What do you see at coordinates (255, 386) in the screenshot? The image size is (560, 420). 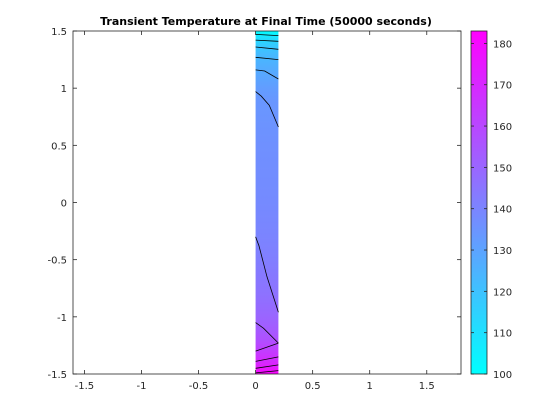 I see `x-tick-label: 0` at bounding box center [255, 386].